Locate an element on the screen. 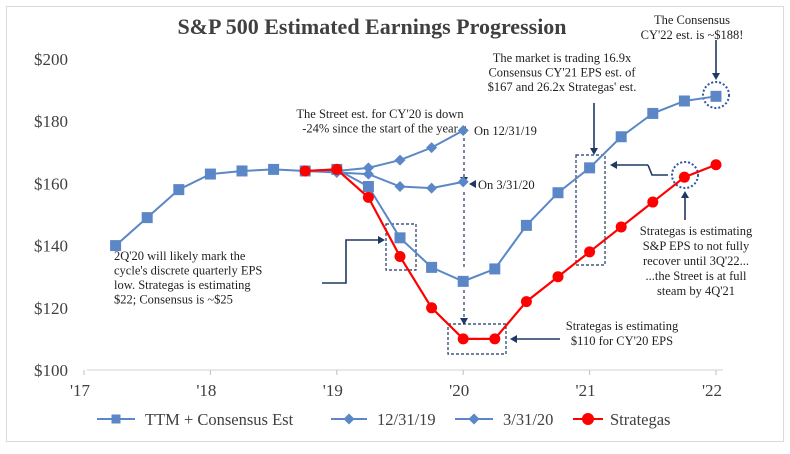 The image size is (790, 454). legend-item: 12/31/19 is located at coordinates (383, 419).